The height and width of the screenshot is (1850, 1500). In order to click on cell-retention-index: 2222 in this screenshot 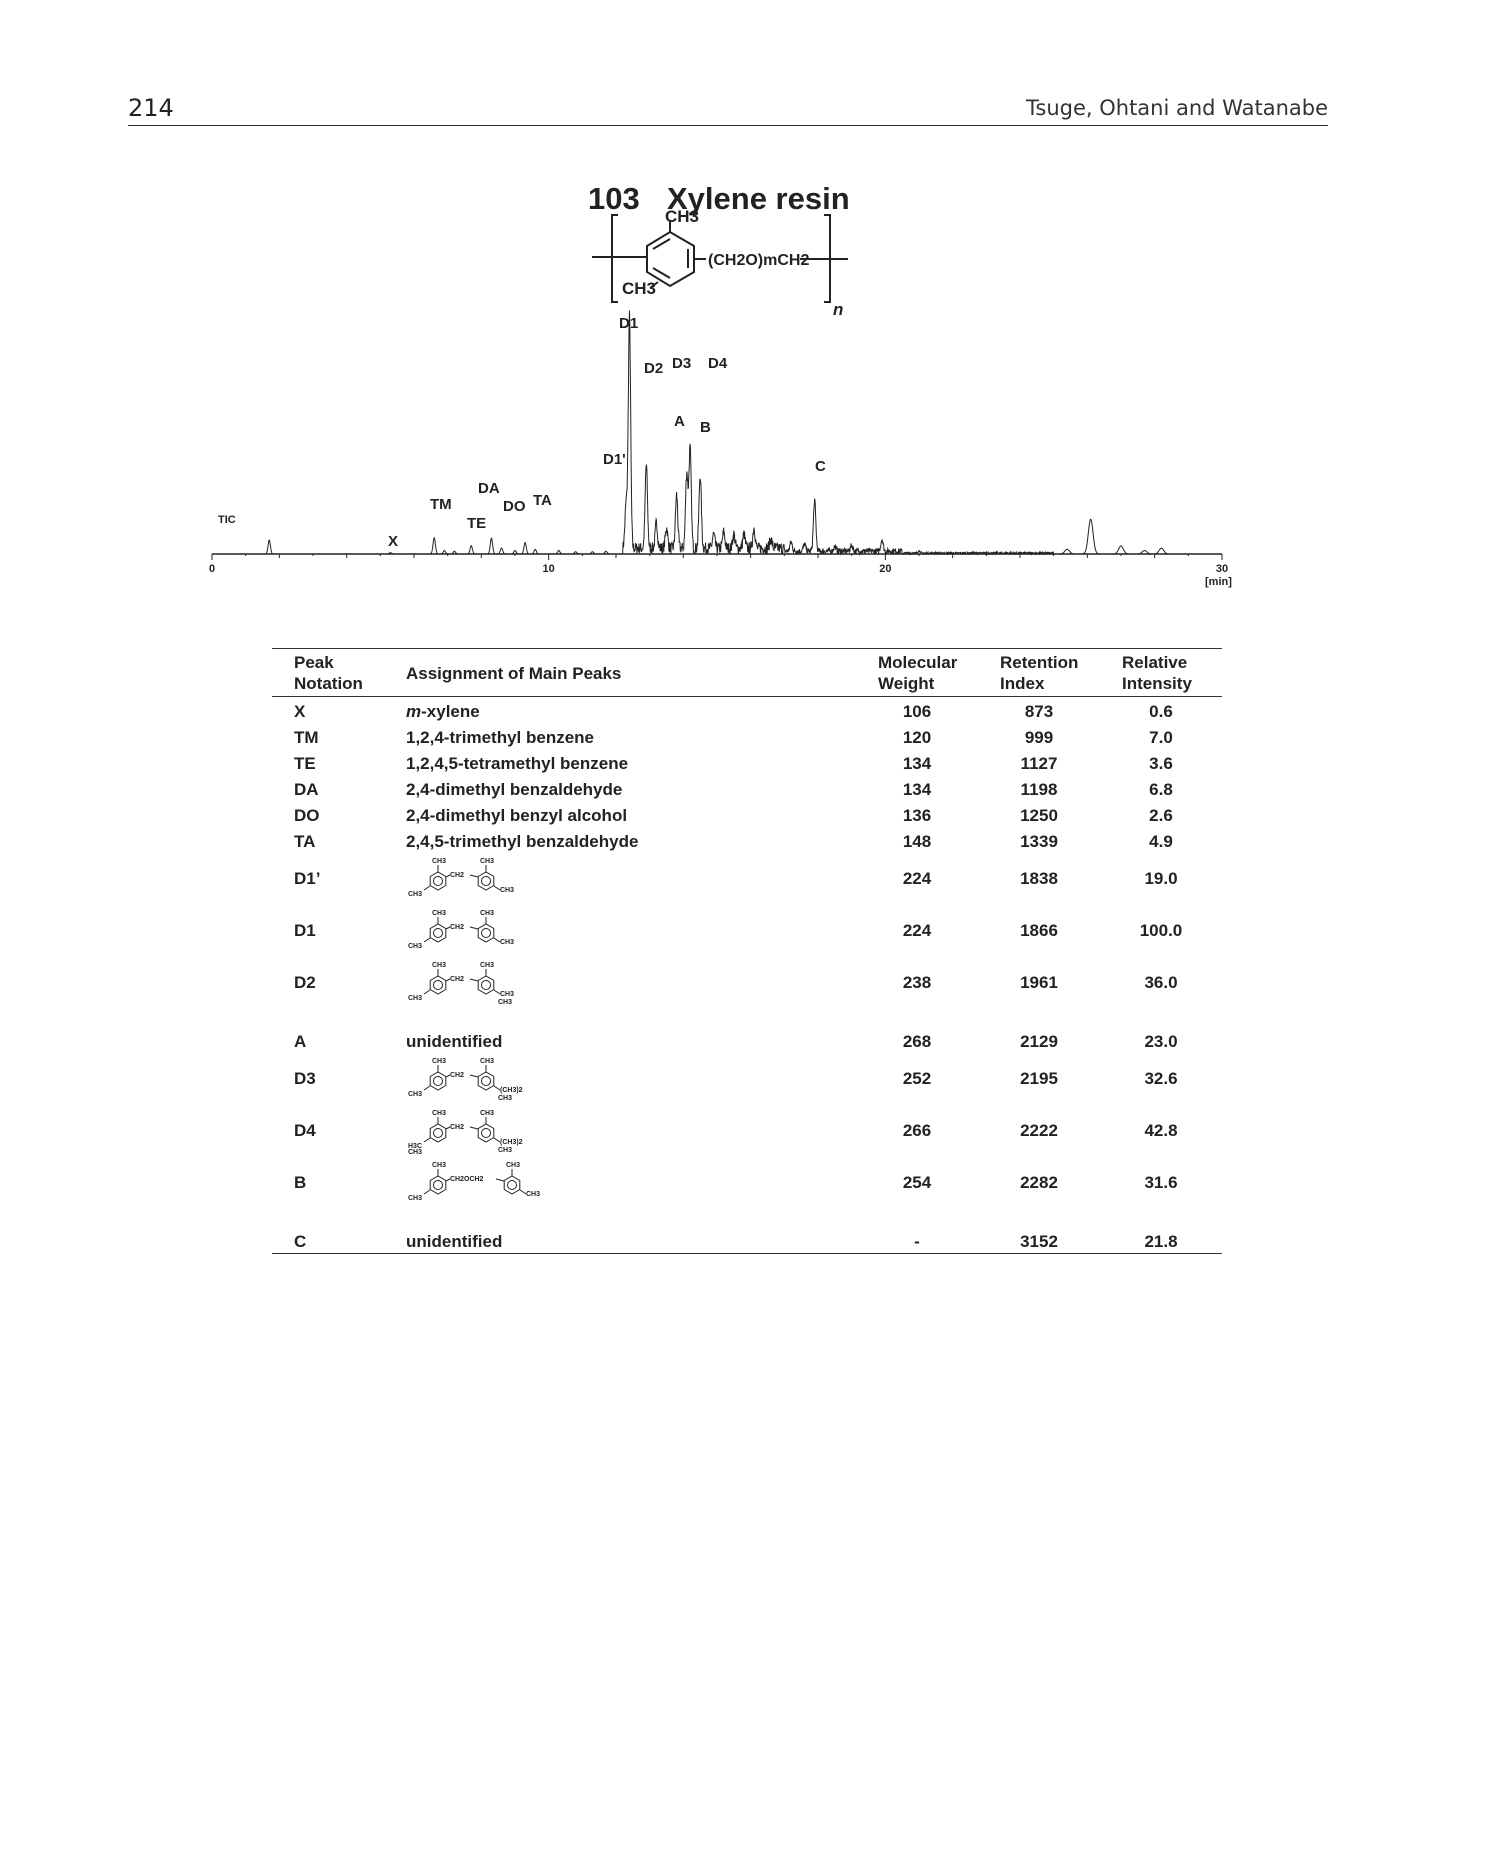, I will do `click(1039, 1130)`.